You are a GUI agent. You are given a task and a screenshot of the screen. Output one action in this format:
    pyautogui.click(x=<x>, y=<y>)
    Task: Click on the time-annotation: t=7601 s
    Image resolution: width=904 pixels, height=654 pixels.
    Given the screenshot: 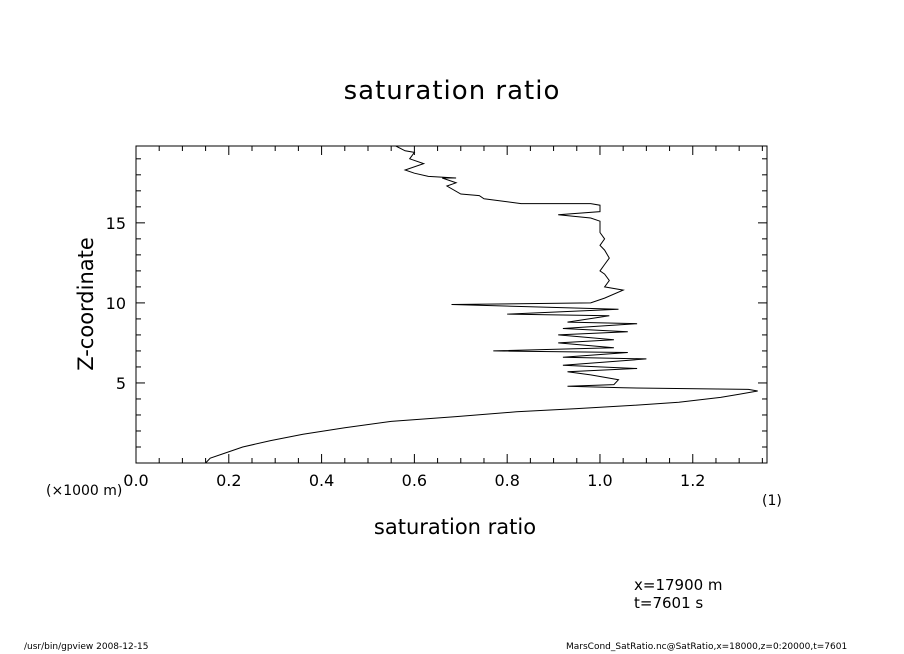 What is the action you would take?
    pyautogui.click(x=669, y=603)
    